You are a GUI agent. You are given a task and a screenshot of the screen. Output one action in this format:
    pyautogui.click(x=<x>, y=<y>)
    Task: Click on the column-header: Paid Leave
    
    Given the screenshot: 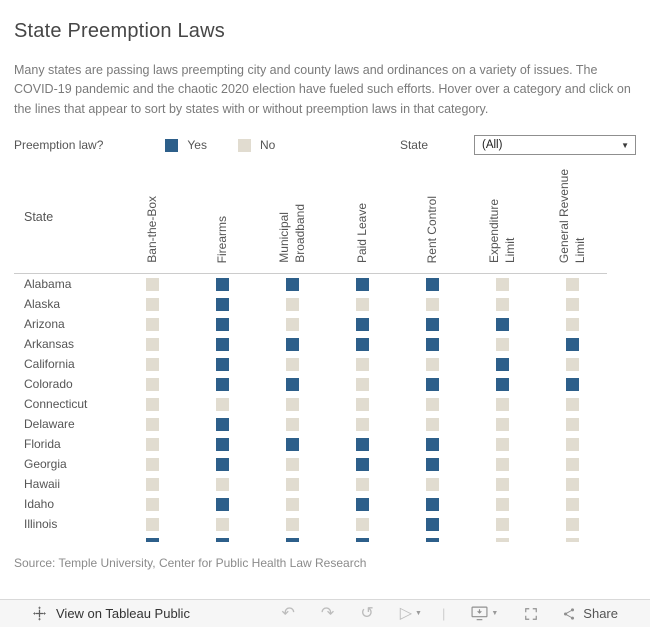 What is the action you would take?
    pyautogui.click(x=362, y=217)
    